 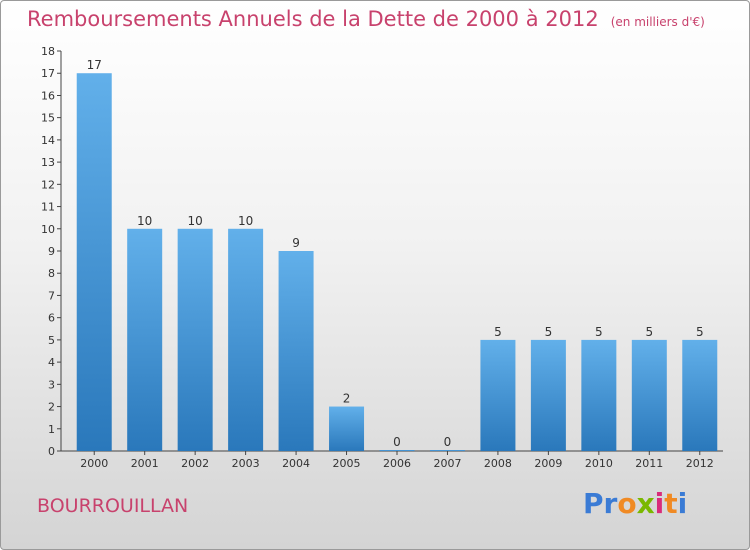 I want to click on unit-note: (en milliers d'€), so click(x=657, y=22).